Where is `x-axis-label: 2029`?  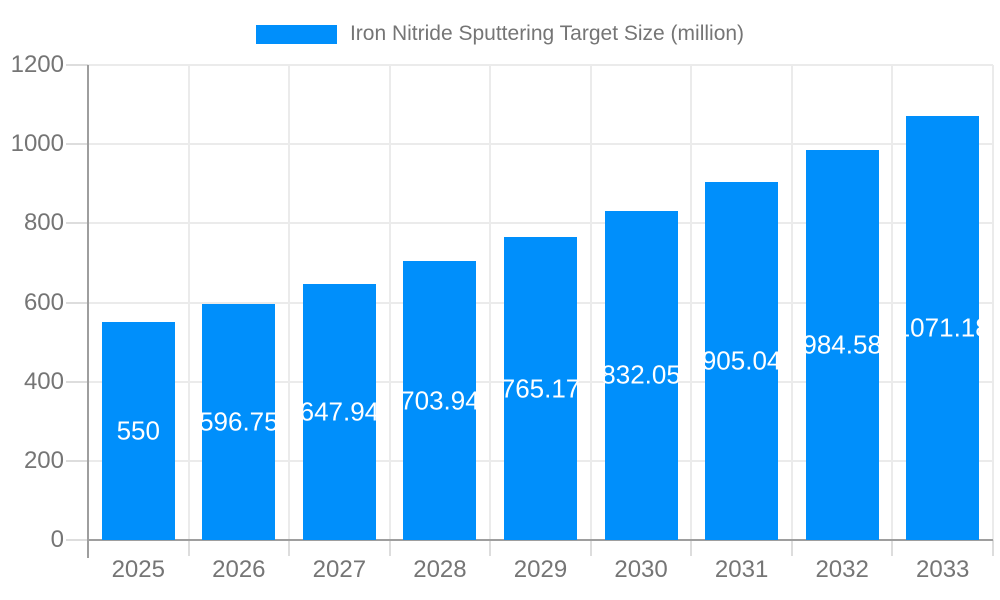
x-axis-label: 2029 is located at coordinates (540, 569).